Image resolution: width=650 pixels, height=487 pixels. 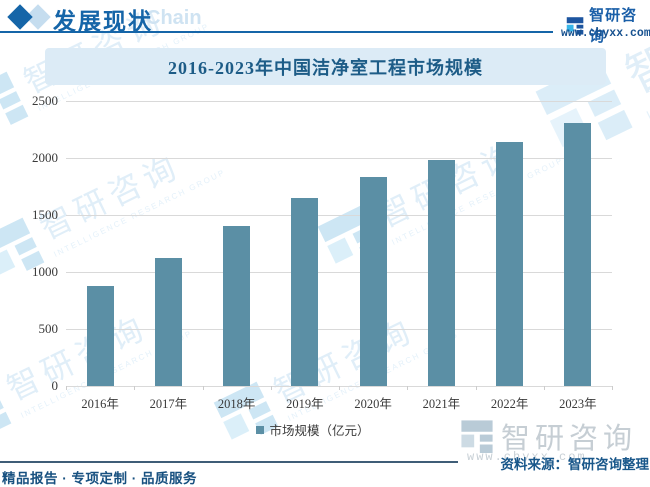 What do you see at coordinates (305, 291) in the screenshot?
I see `bar-2019年` at bounding box center [305, 291].